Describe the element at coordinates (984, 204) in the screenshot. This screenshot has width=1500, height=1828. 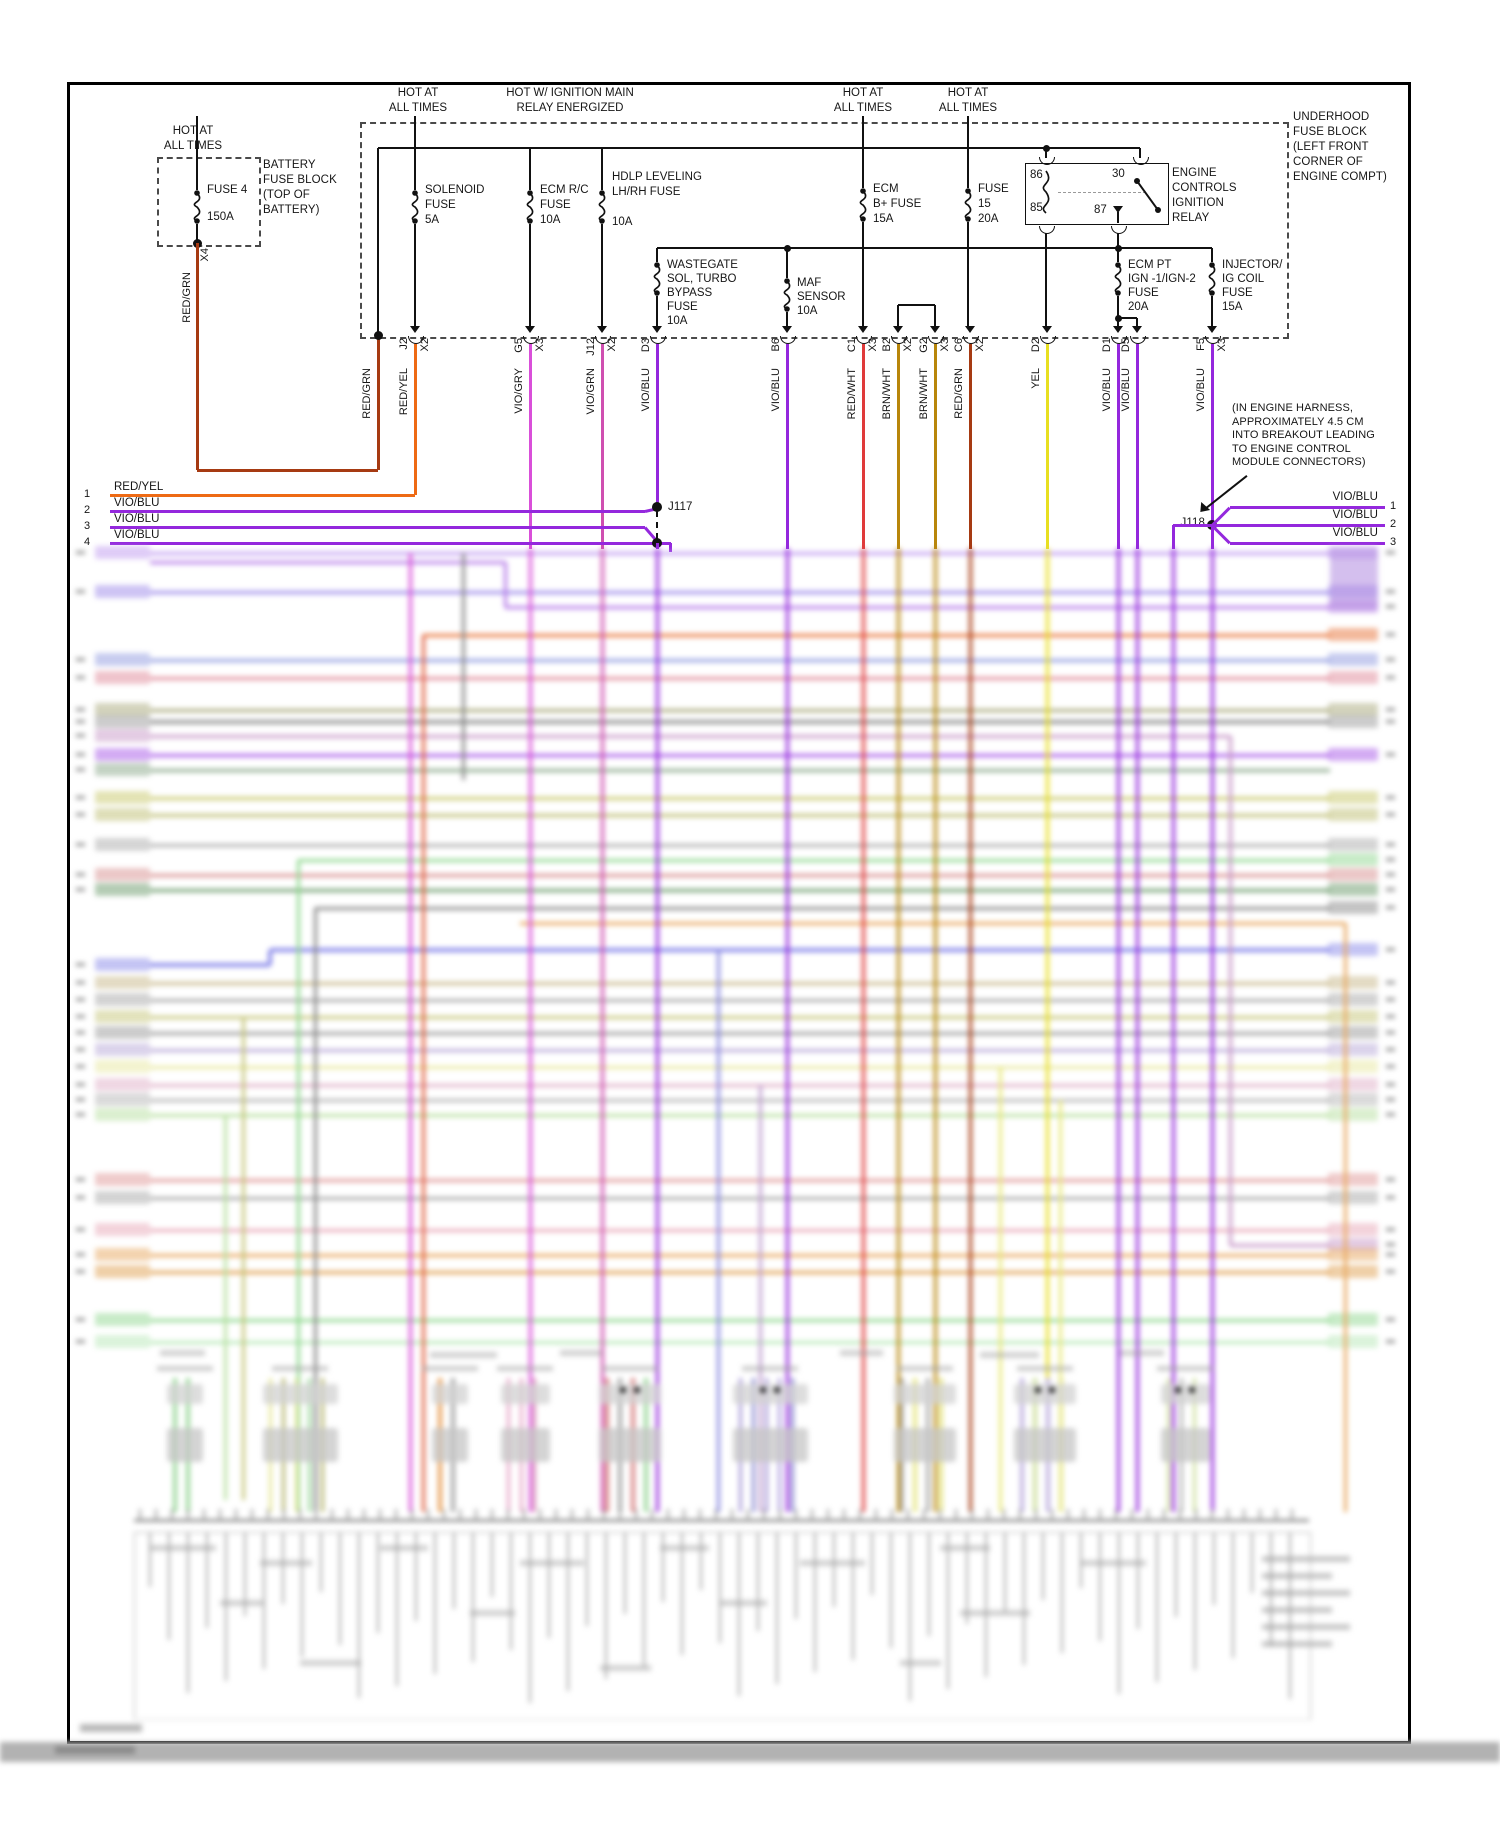
I see `fuse-15-label: 15` at that location.